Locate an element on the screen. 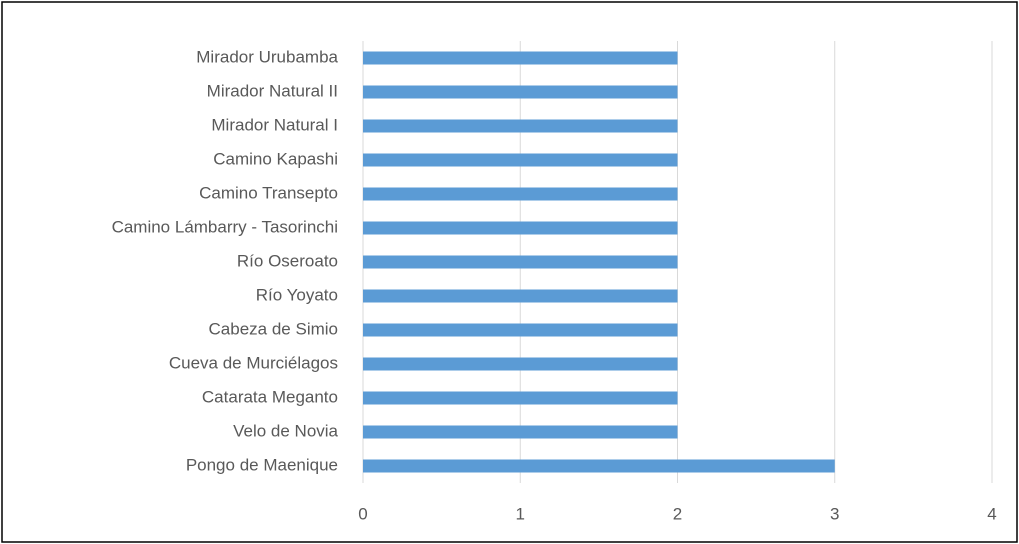 The image size is (1019, 544). y-tick-label: Cueva de Murciélagos is located at coordinates (253, 362).